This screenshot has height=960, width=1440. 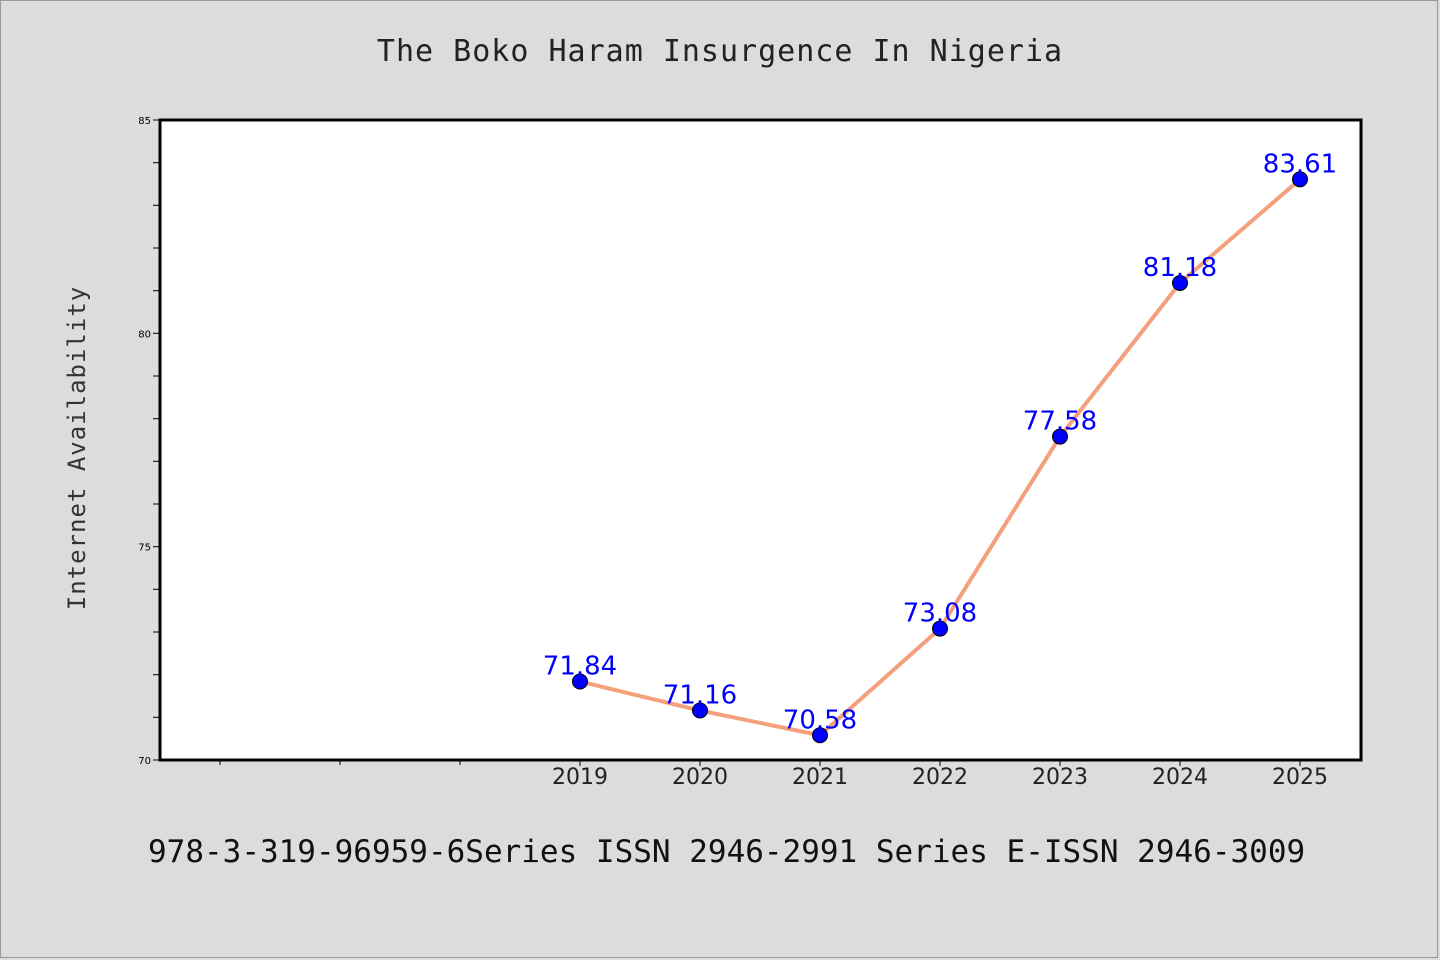 I want to click on y-tick-label: 85, so click(x=144, y=121).